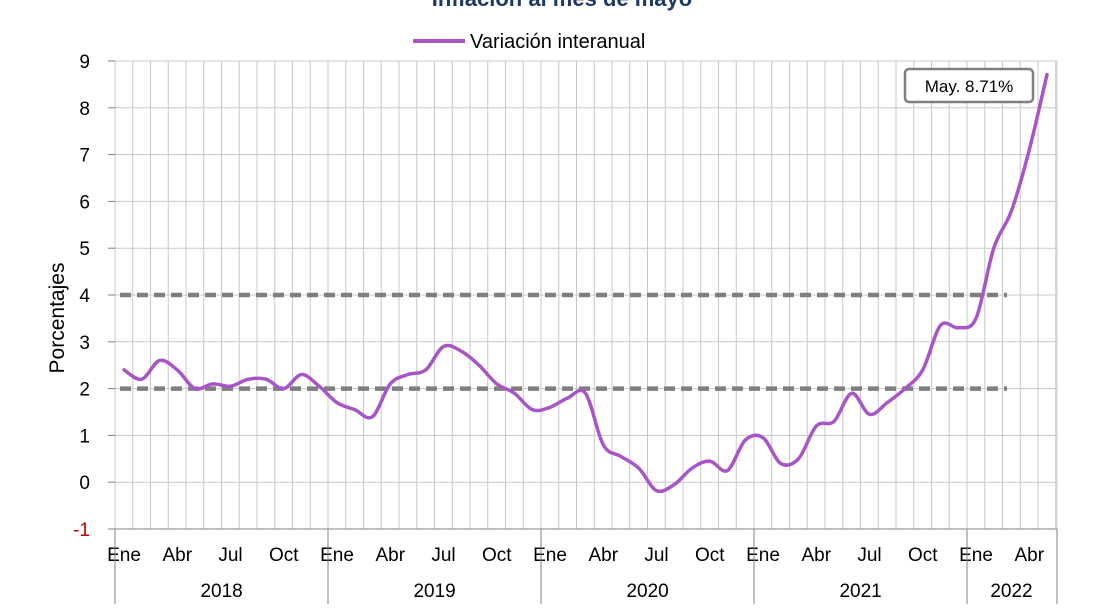 This screenshot has height=613, width=1106. I want to click on annotation-text: May. 8.71%, so click(969, 86).